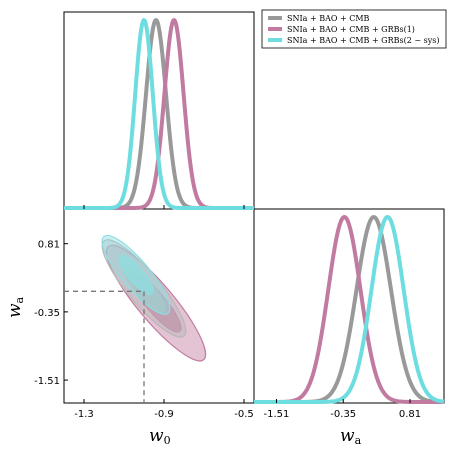 Image resolution: width=457 pixels, height=452 pixels. I want to click on wa-x-tick-label: -0.35, so click(343, 414).